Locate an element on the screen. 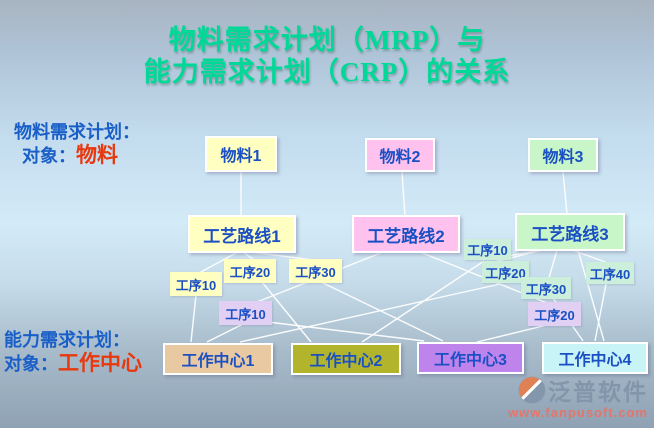  mrp-object-row: 对象：物料 is located at coordinates (81, 156).